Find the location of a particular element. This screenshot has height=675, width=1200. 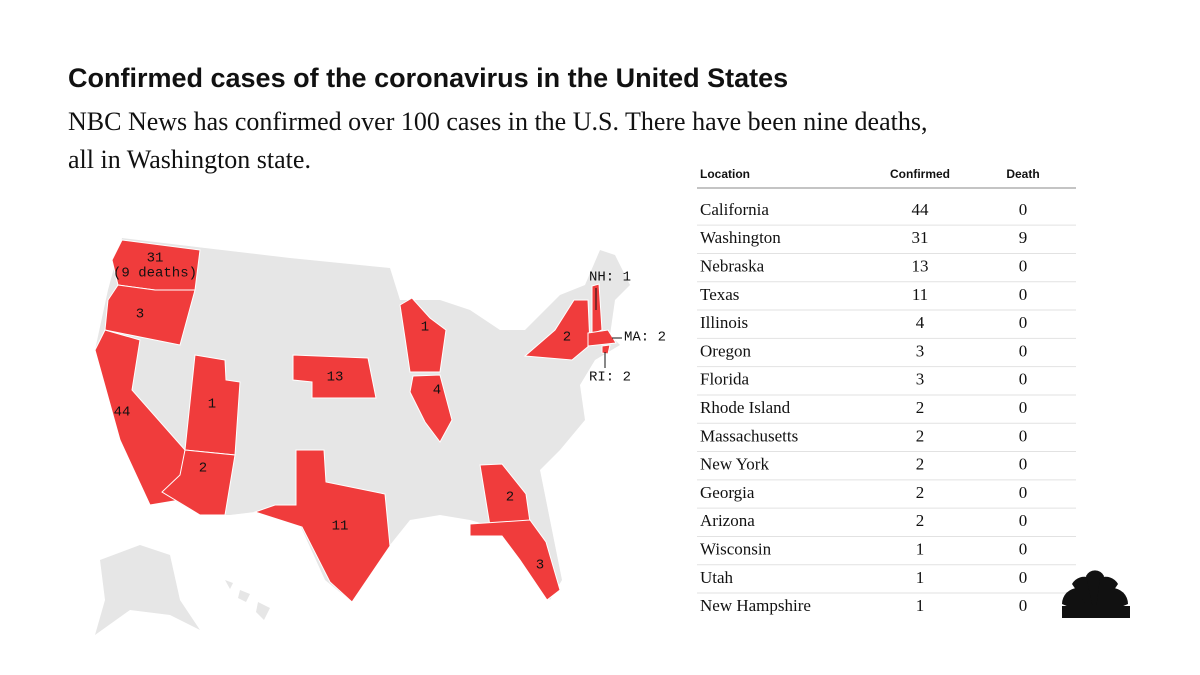

cell: Nebraska is located at coordinates (732, 266).